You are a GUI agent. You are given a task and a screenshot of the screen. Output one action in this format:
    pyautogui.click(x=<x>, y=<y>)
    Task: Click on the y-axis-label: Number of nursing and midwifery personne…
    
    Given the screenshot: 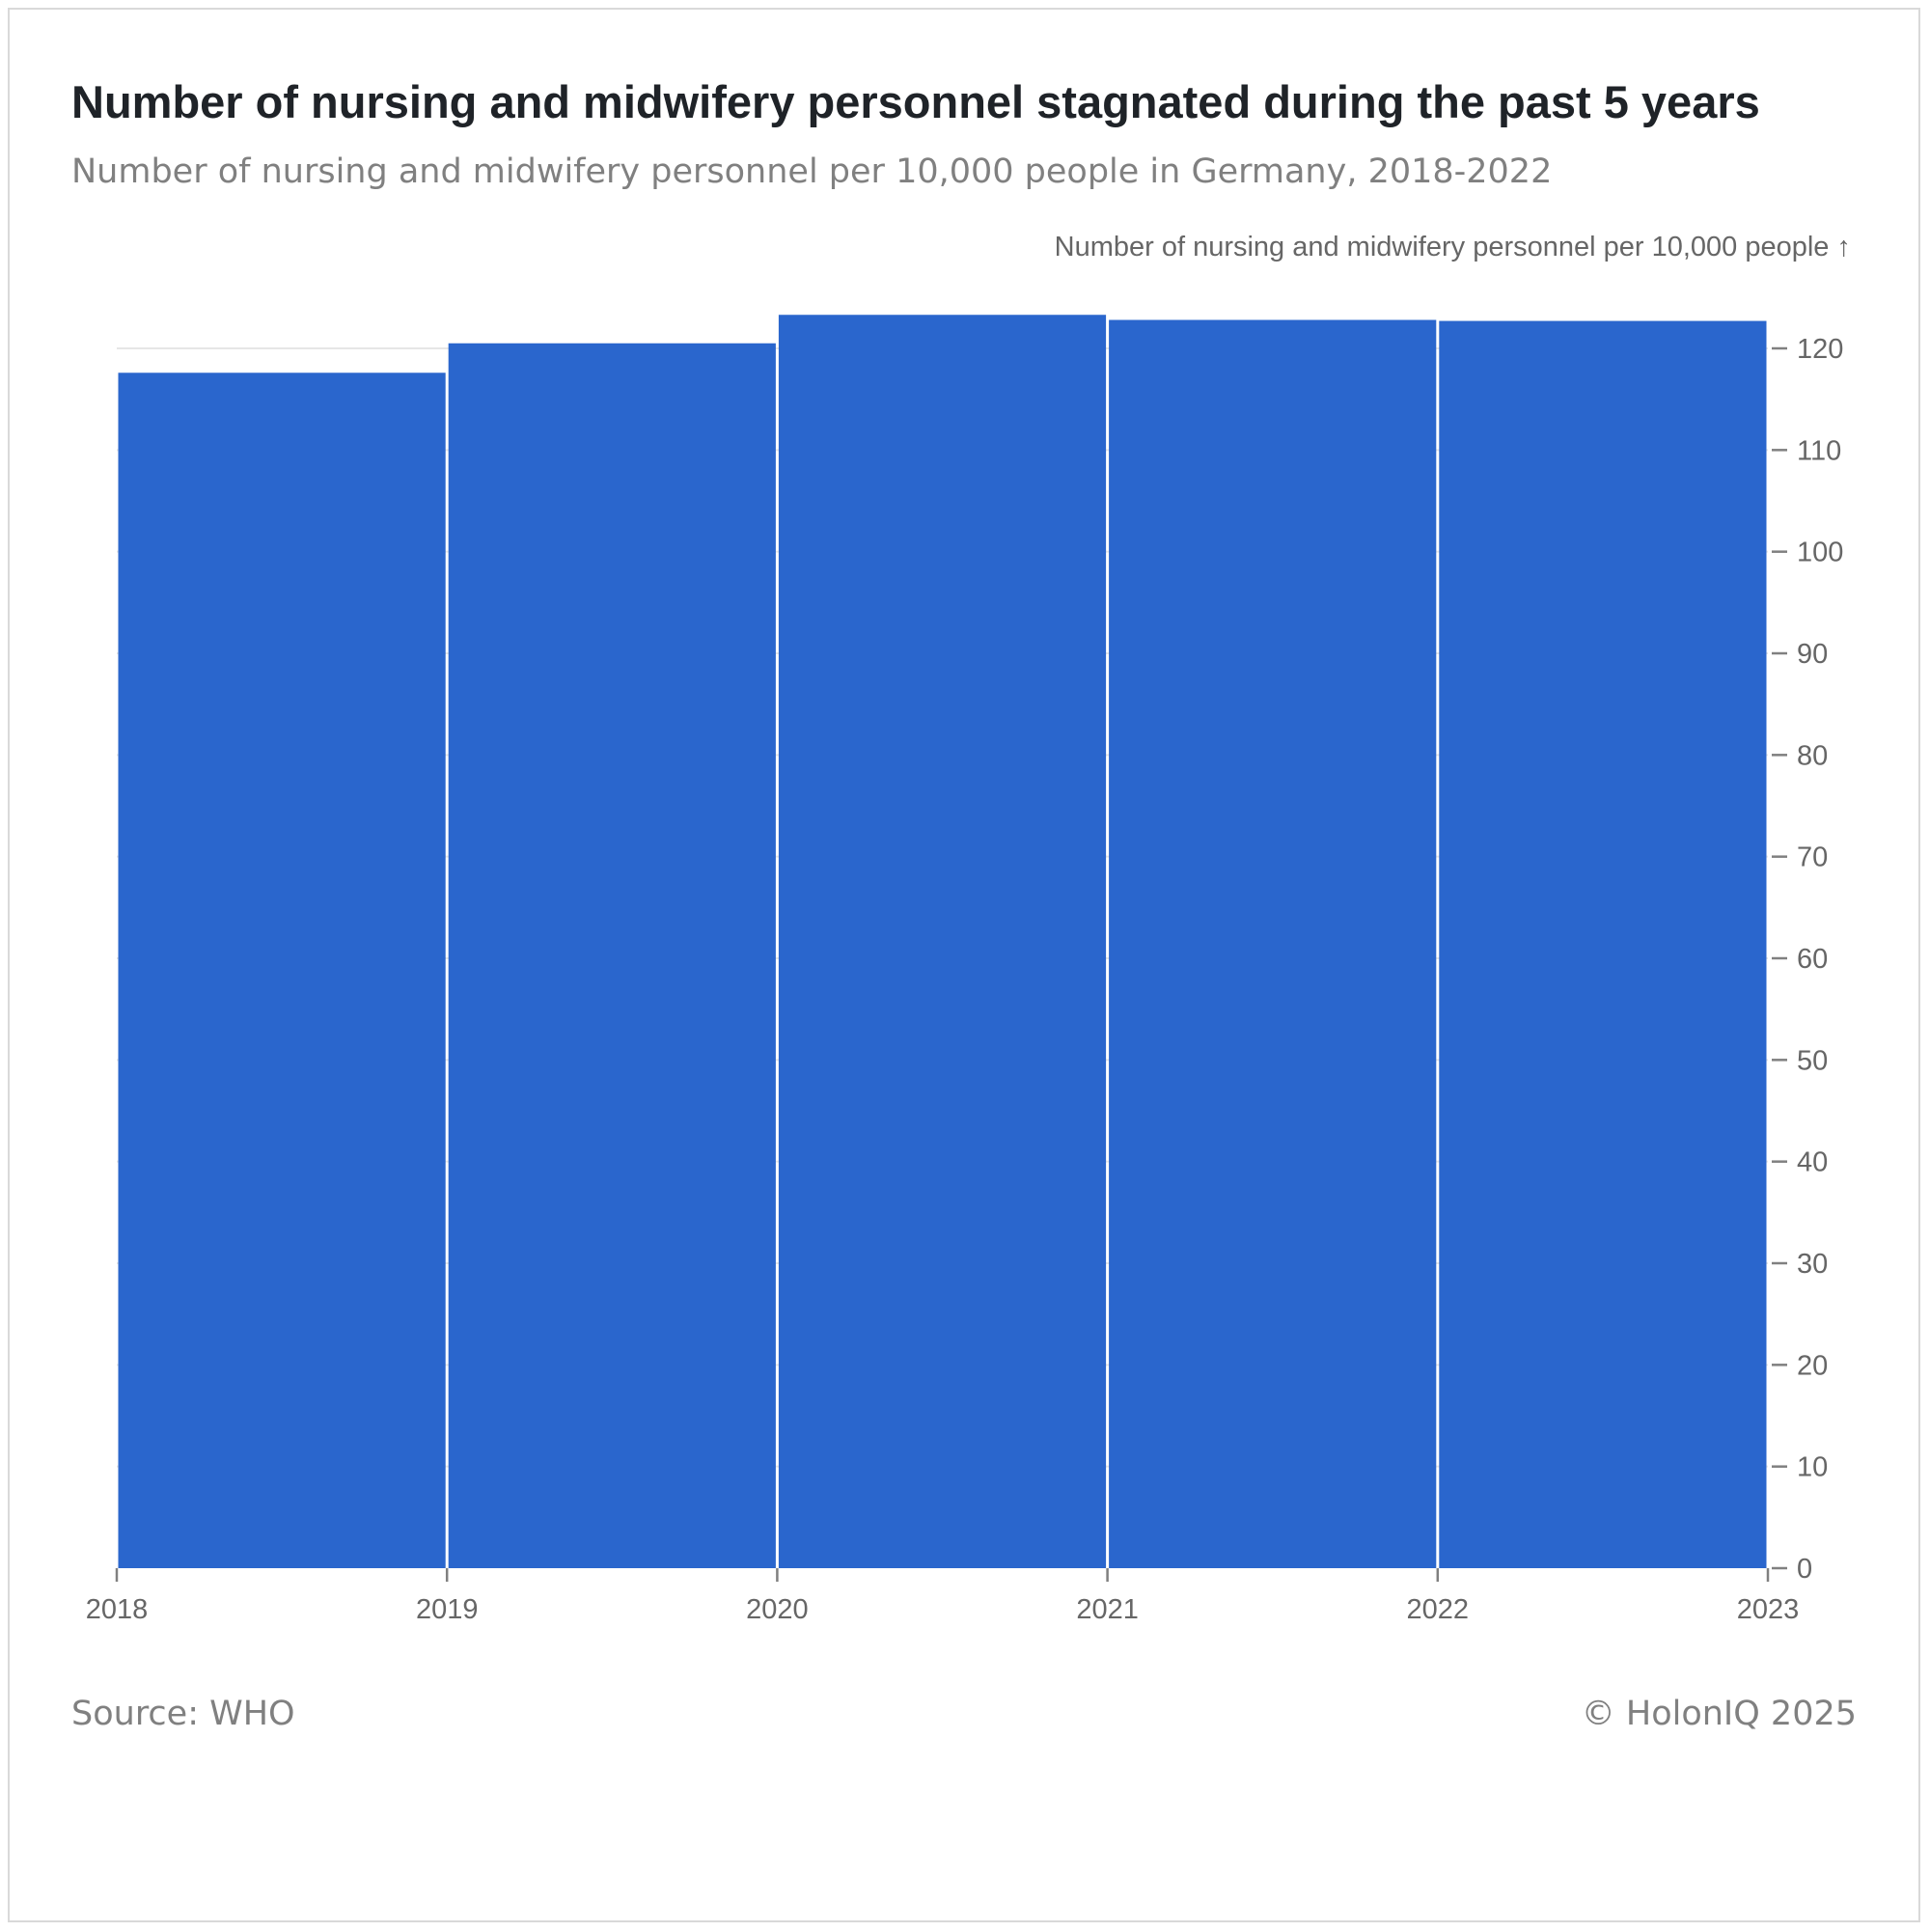 What is the action you would take?
    pyautogui.click(x=1453, y=247)
    